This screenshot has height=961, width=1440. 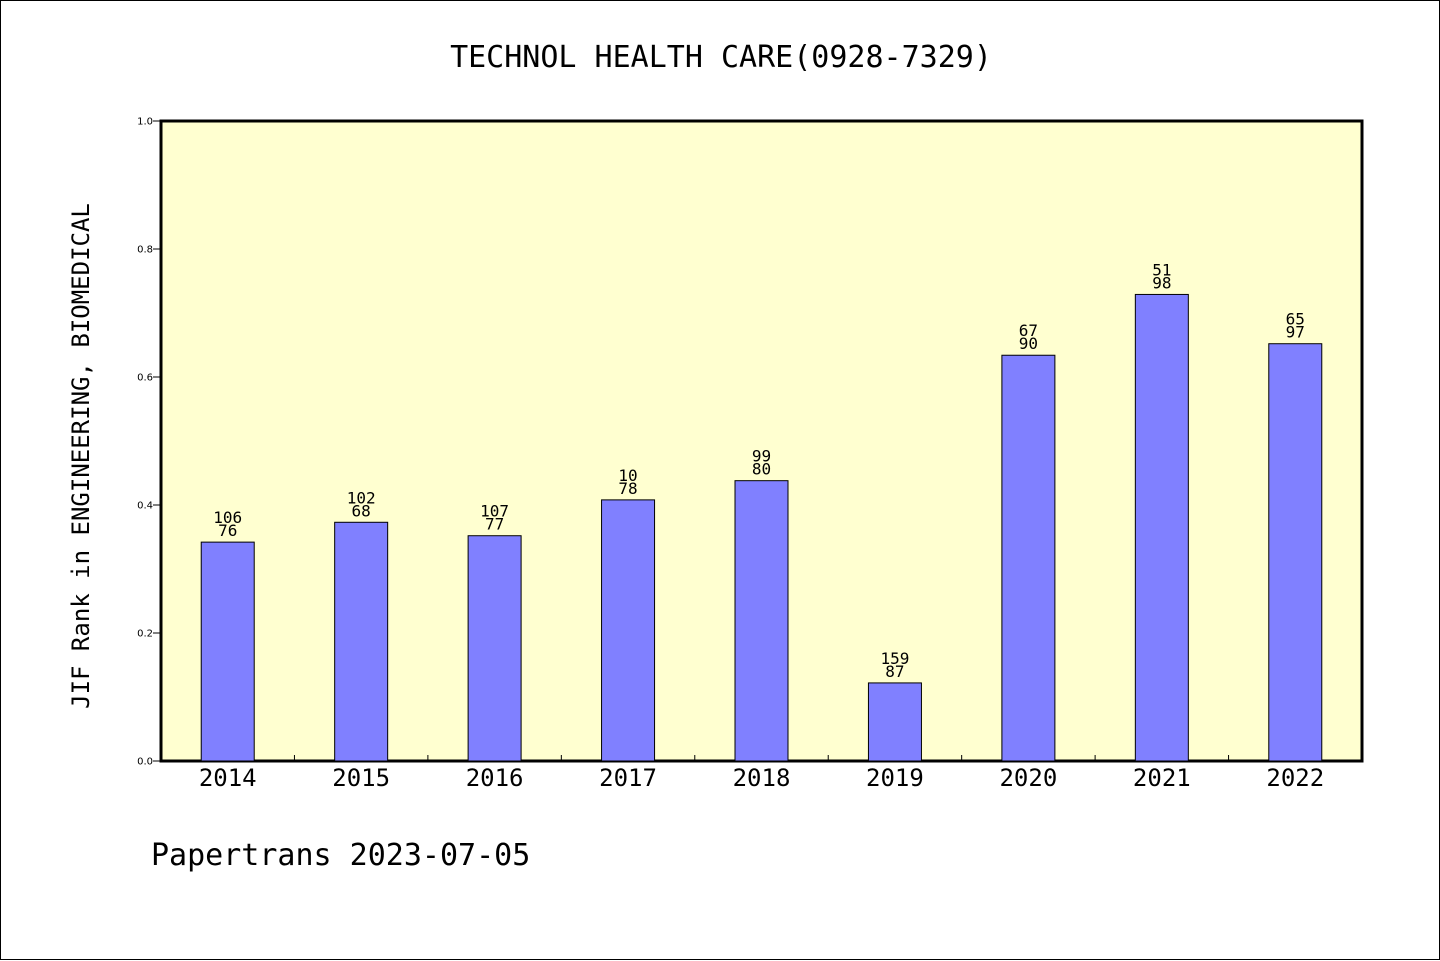 I want to click on bar-total-label-2018: 80, so click(x=761, y=469).